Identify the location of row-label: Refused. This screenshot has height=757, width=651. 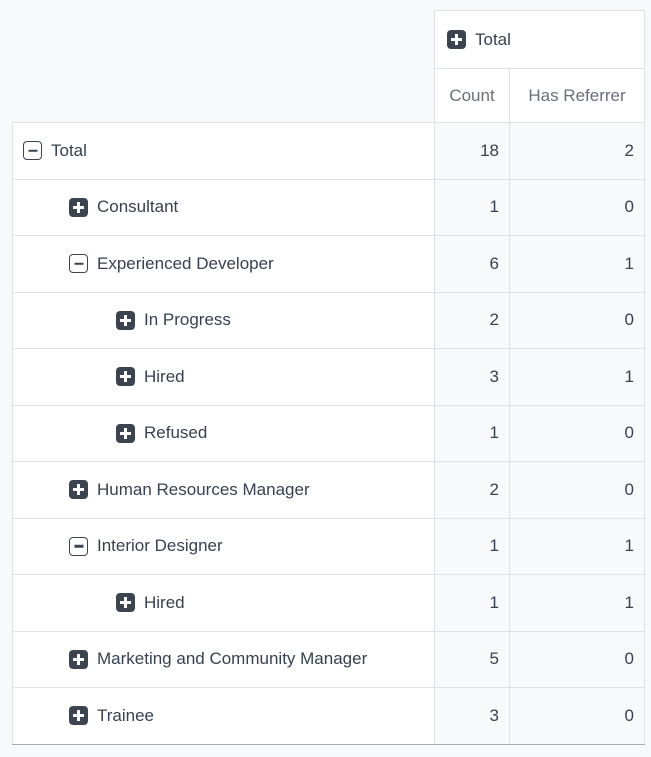
(176, 433).